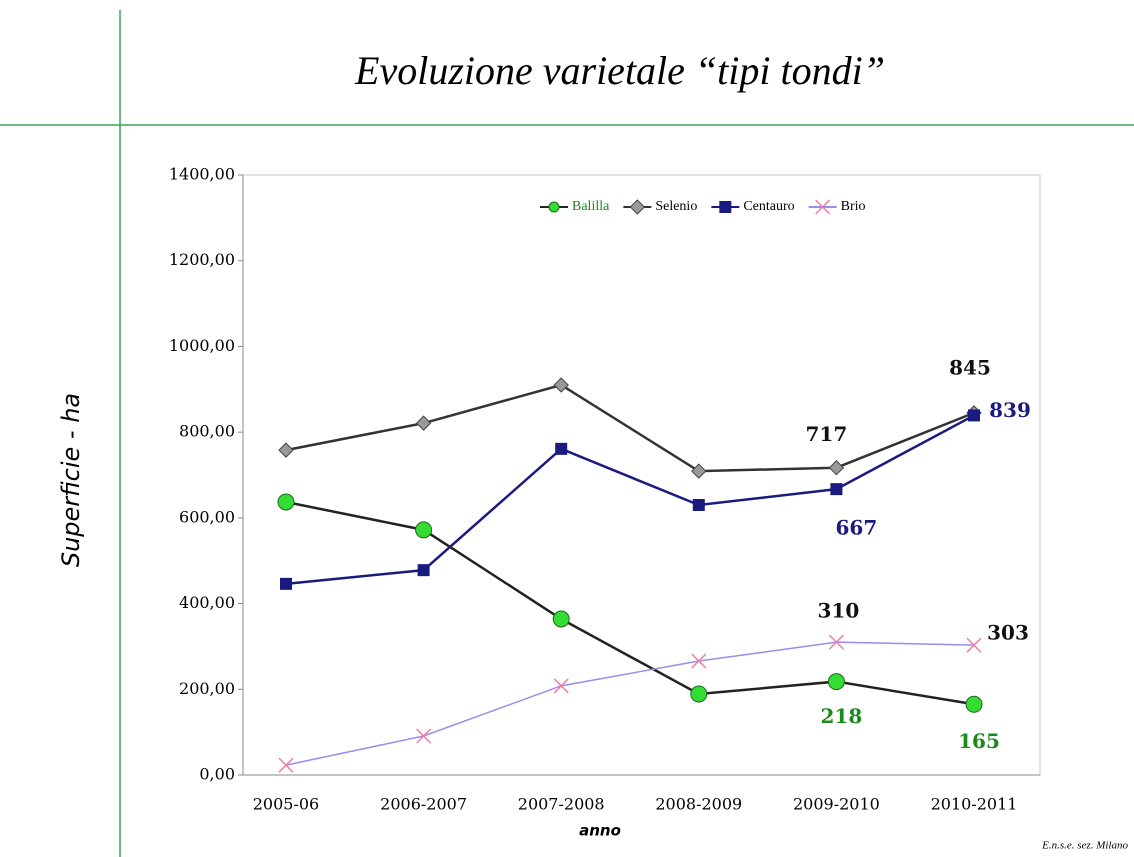 The image size is (1134, 857). What do you see at coordinates (591, 206) in the screenshot?
I see `legend-label: Balilla` at bounding box center [591, 206].